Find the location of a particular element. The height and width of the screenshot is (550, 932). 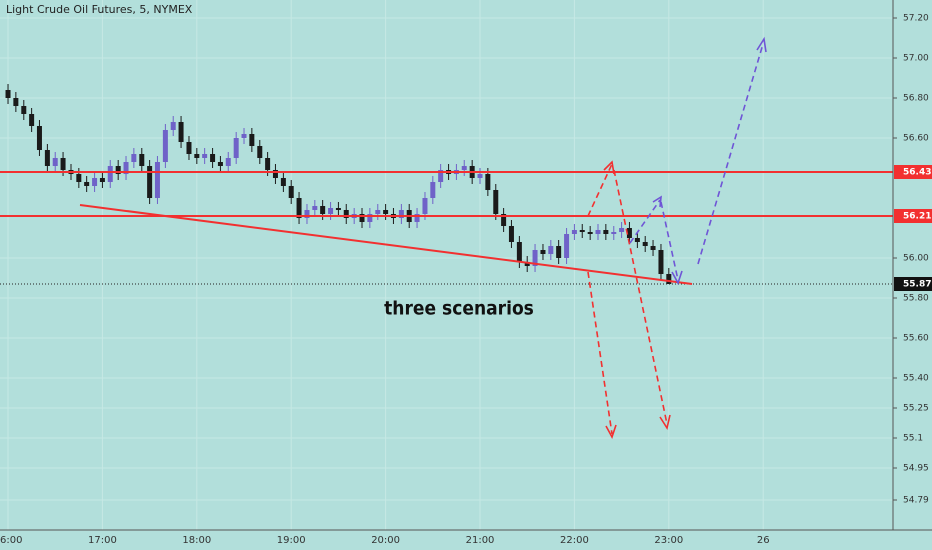

x-tick-label: 16:00 is located at coordinates (11, 540).